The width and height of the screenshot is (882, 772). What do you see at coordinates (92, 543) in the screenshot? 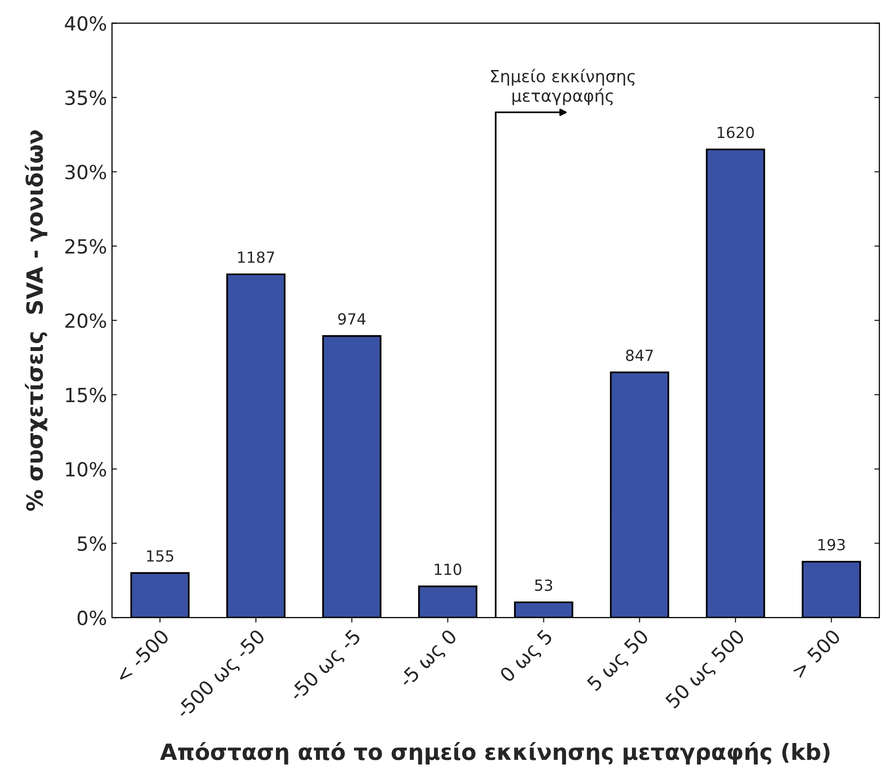
I see `y-tick-label: 5%` at bounding box center [92, 543].